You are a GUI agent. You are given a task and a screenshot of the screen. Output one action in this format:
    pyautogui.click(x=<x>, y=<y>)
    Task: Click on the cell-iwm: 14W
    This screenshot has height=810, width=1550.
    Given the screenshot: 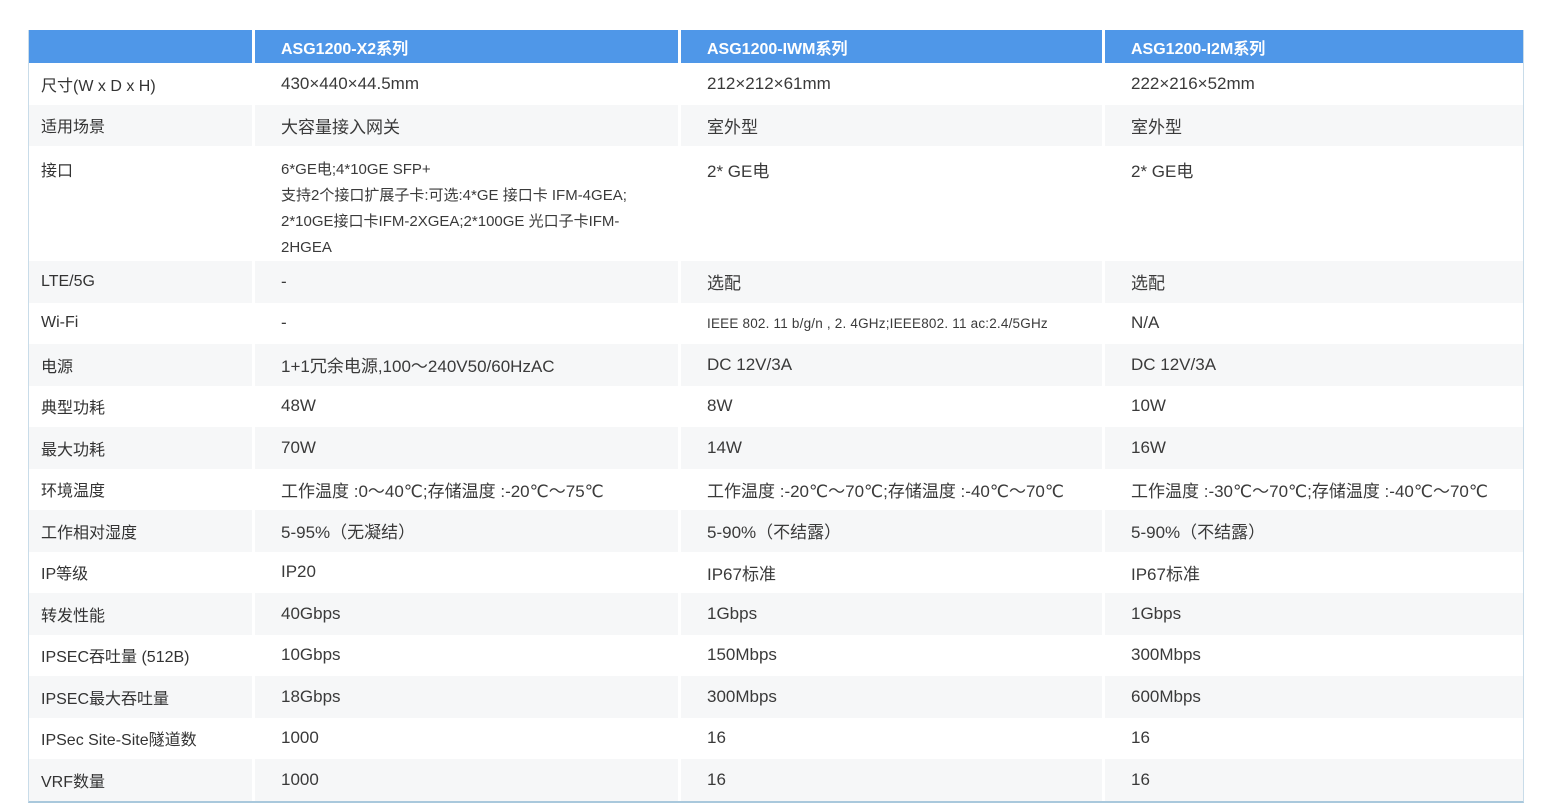 What is the action you would take?
    pyautogui.click(x=890, y=448)
    